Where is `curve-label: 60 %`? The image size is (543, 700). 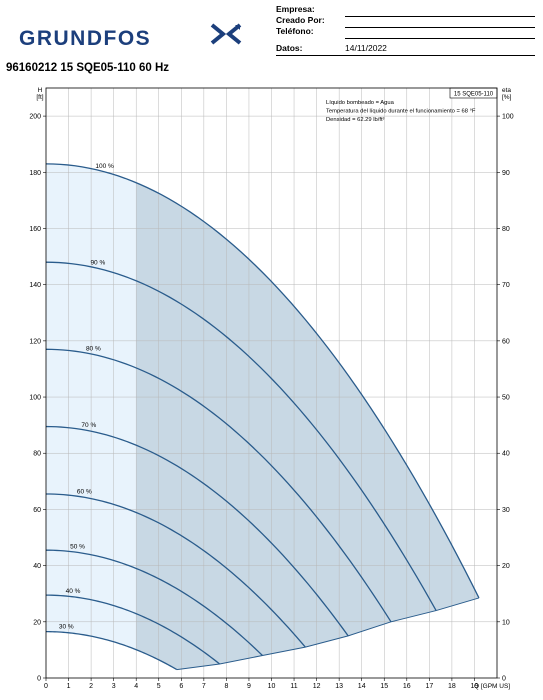 curve-label: 60 % is located at coordinates (84, 491).